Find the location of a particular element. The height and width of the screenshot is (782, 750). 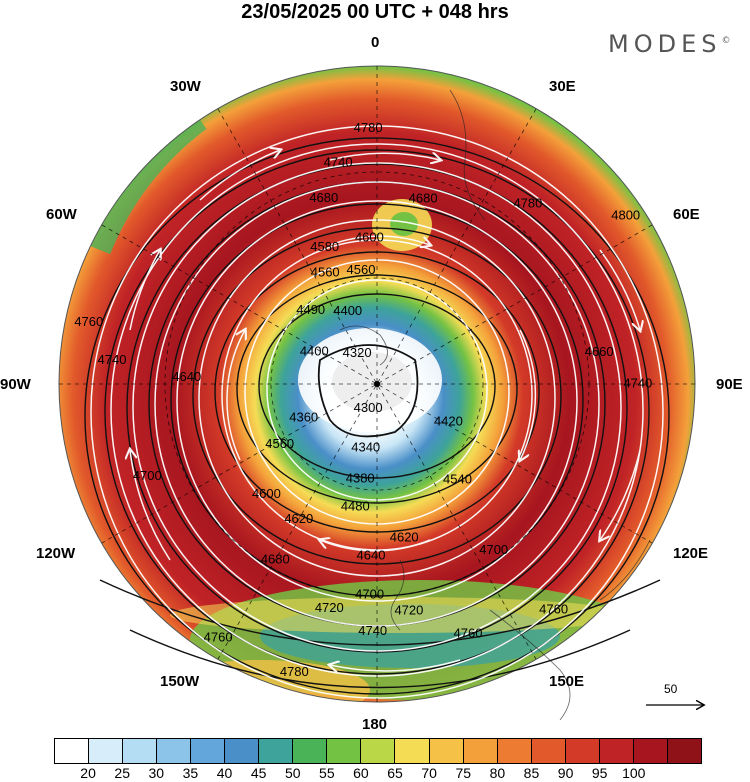

lon-label-60e: 60E is located at coordinates (686, 214).